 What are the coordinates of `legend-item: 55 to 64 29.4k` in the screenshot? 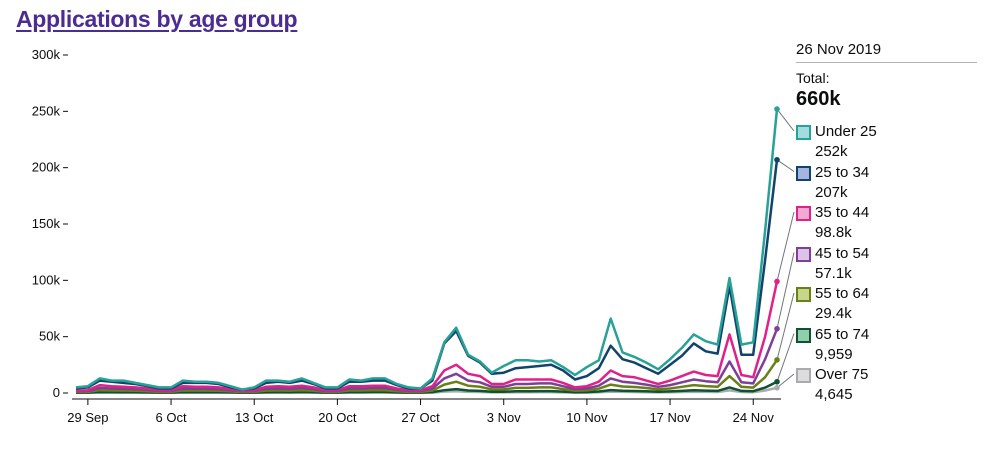 It's located at (851, 304).